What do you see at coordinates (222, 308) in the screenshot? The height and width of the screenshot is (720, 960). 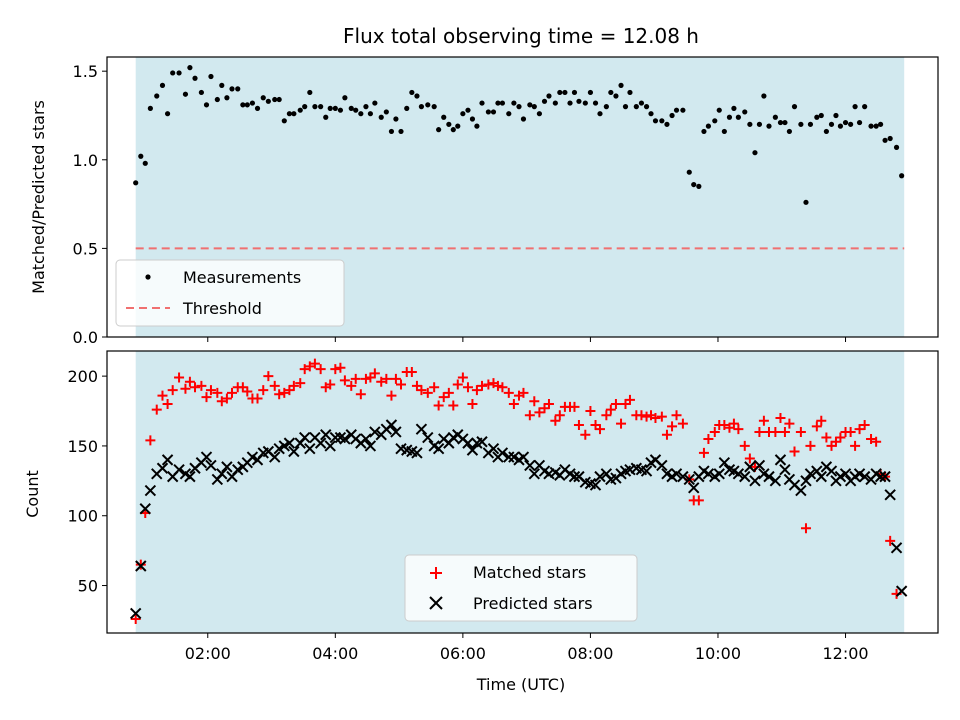 I see `legend-threshold-label: Threshold` at bounding box center [222, 308].